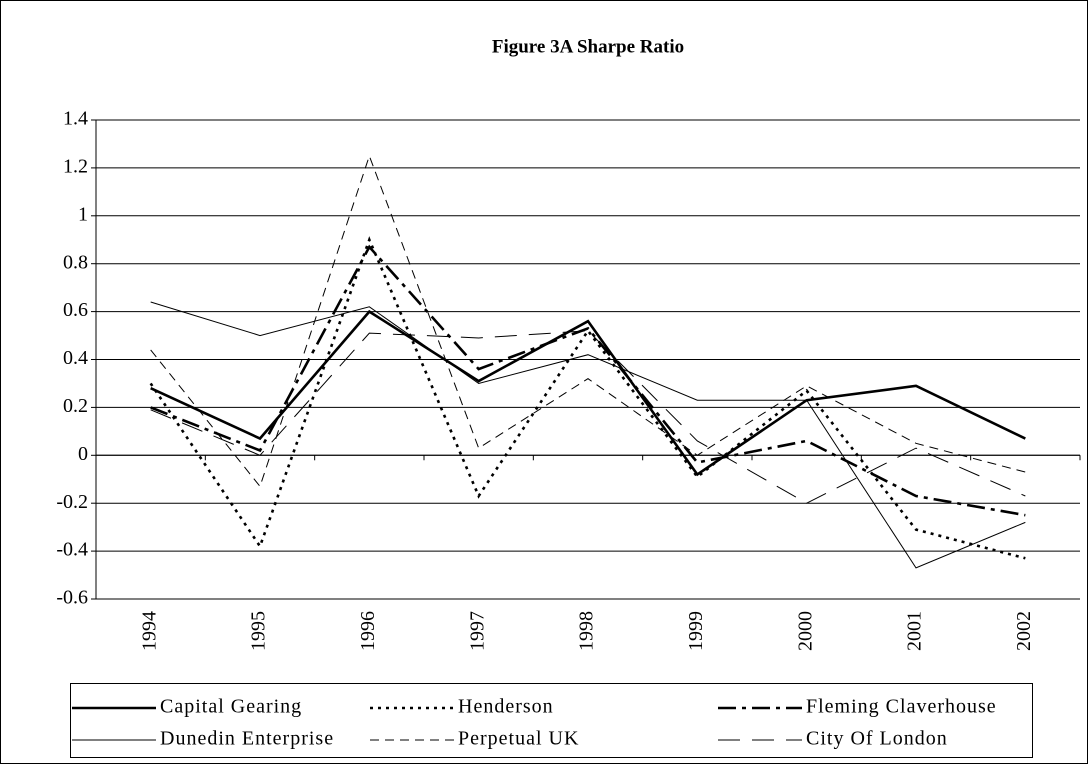 The height and width of the screenshot is (764, 1088). Describe the element at coordinates (587, 631) in the screenshot. I see `x-tick-label: 1998` at that location.